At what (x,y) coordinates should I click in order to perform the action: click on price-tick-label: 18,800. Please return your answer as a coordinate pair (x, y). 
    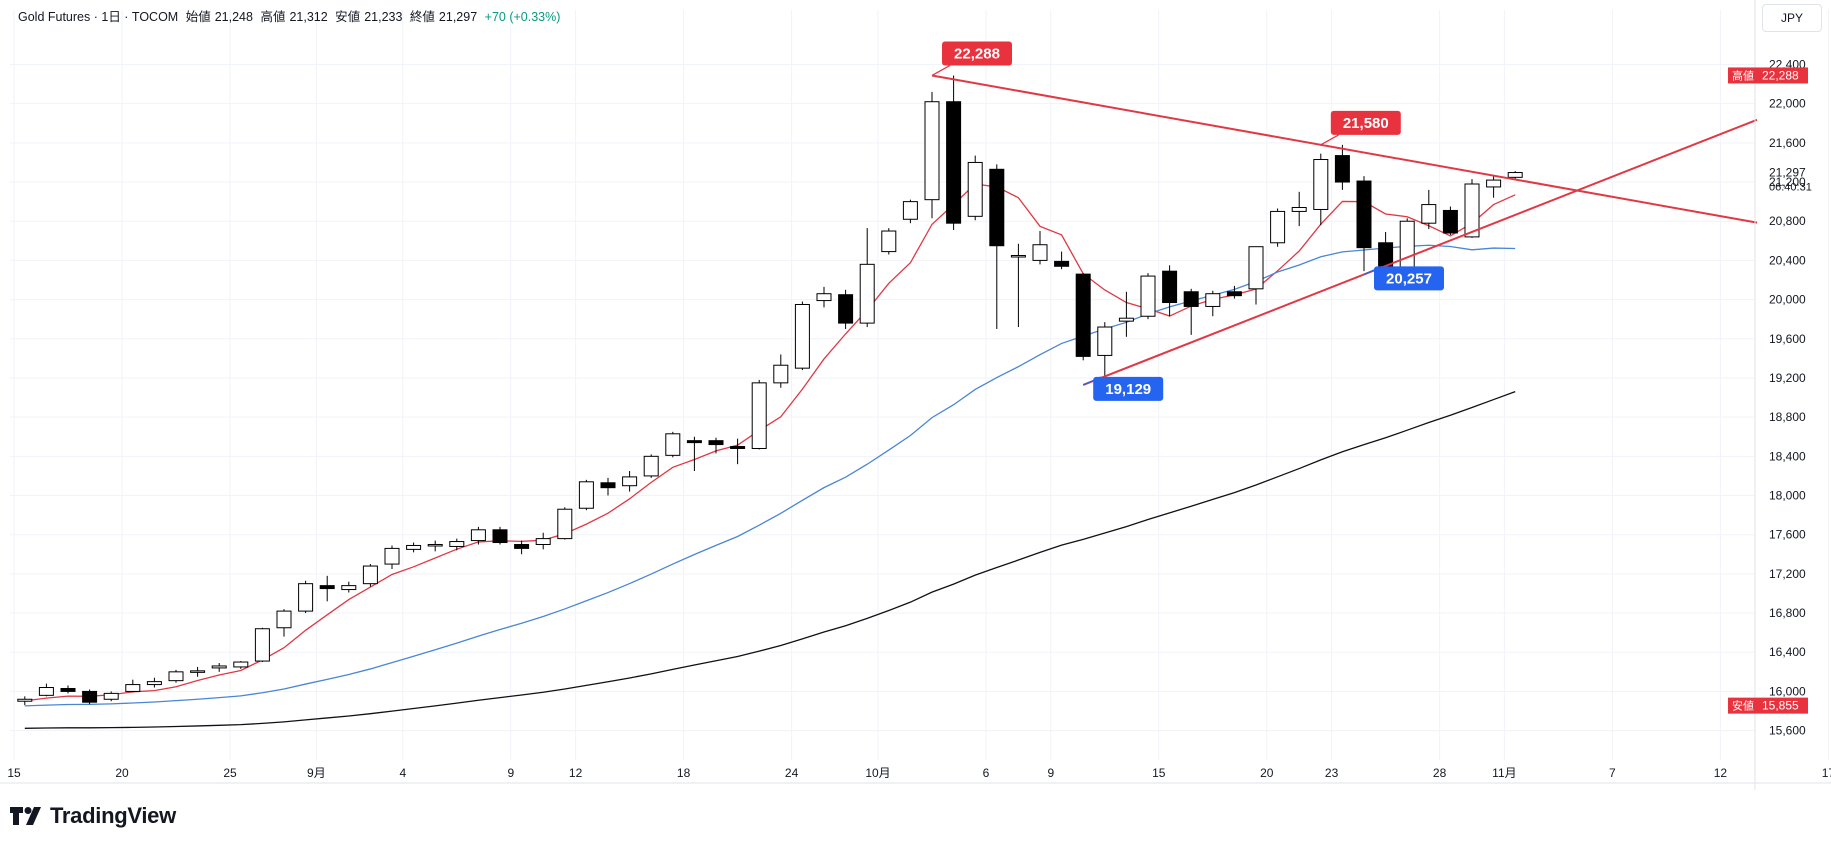
    Looking at the image, I should click on (1787, 417).